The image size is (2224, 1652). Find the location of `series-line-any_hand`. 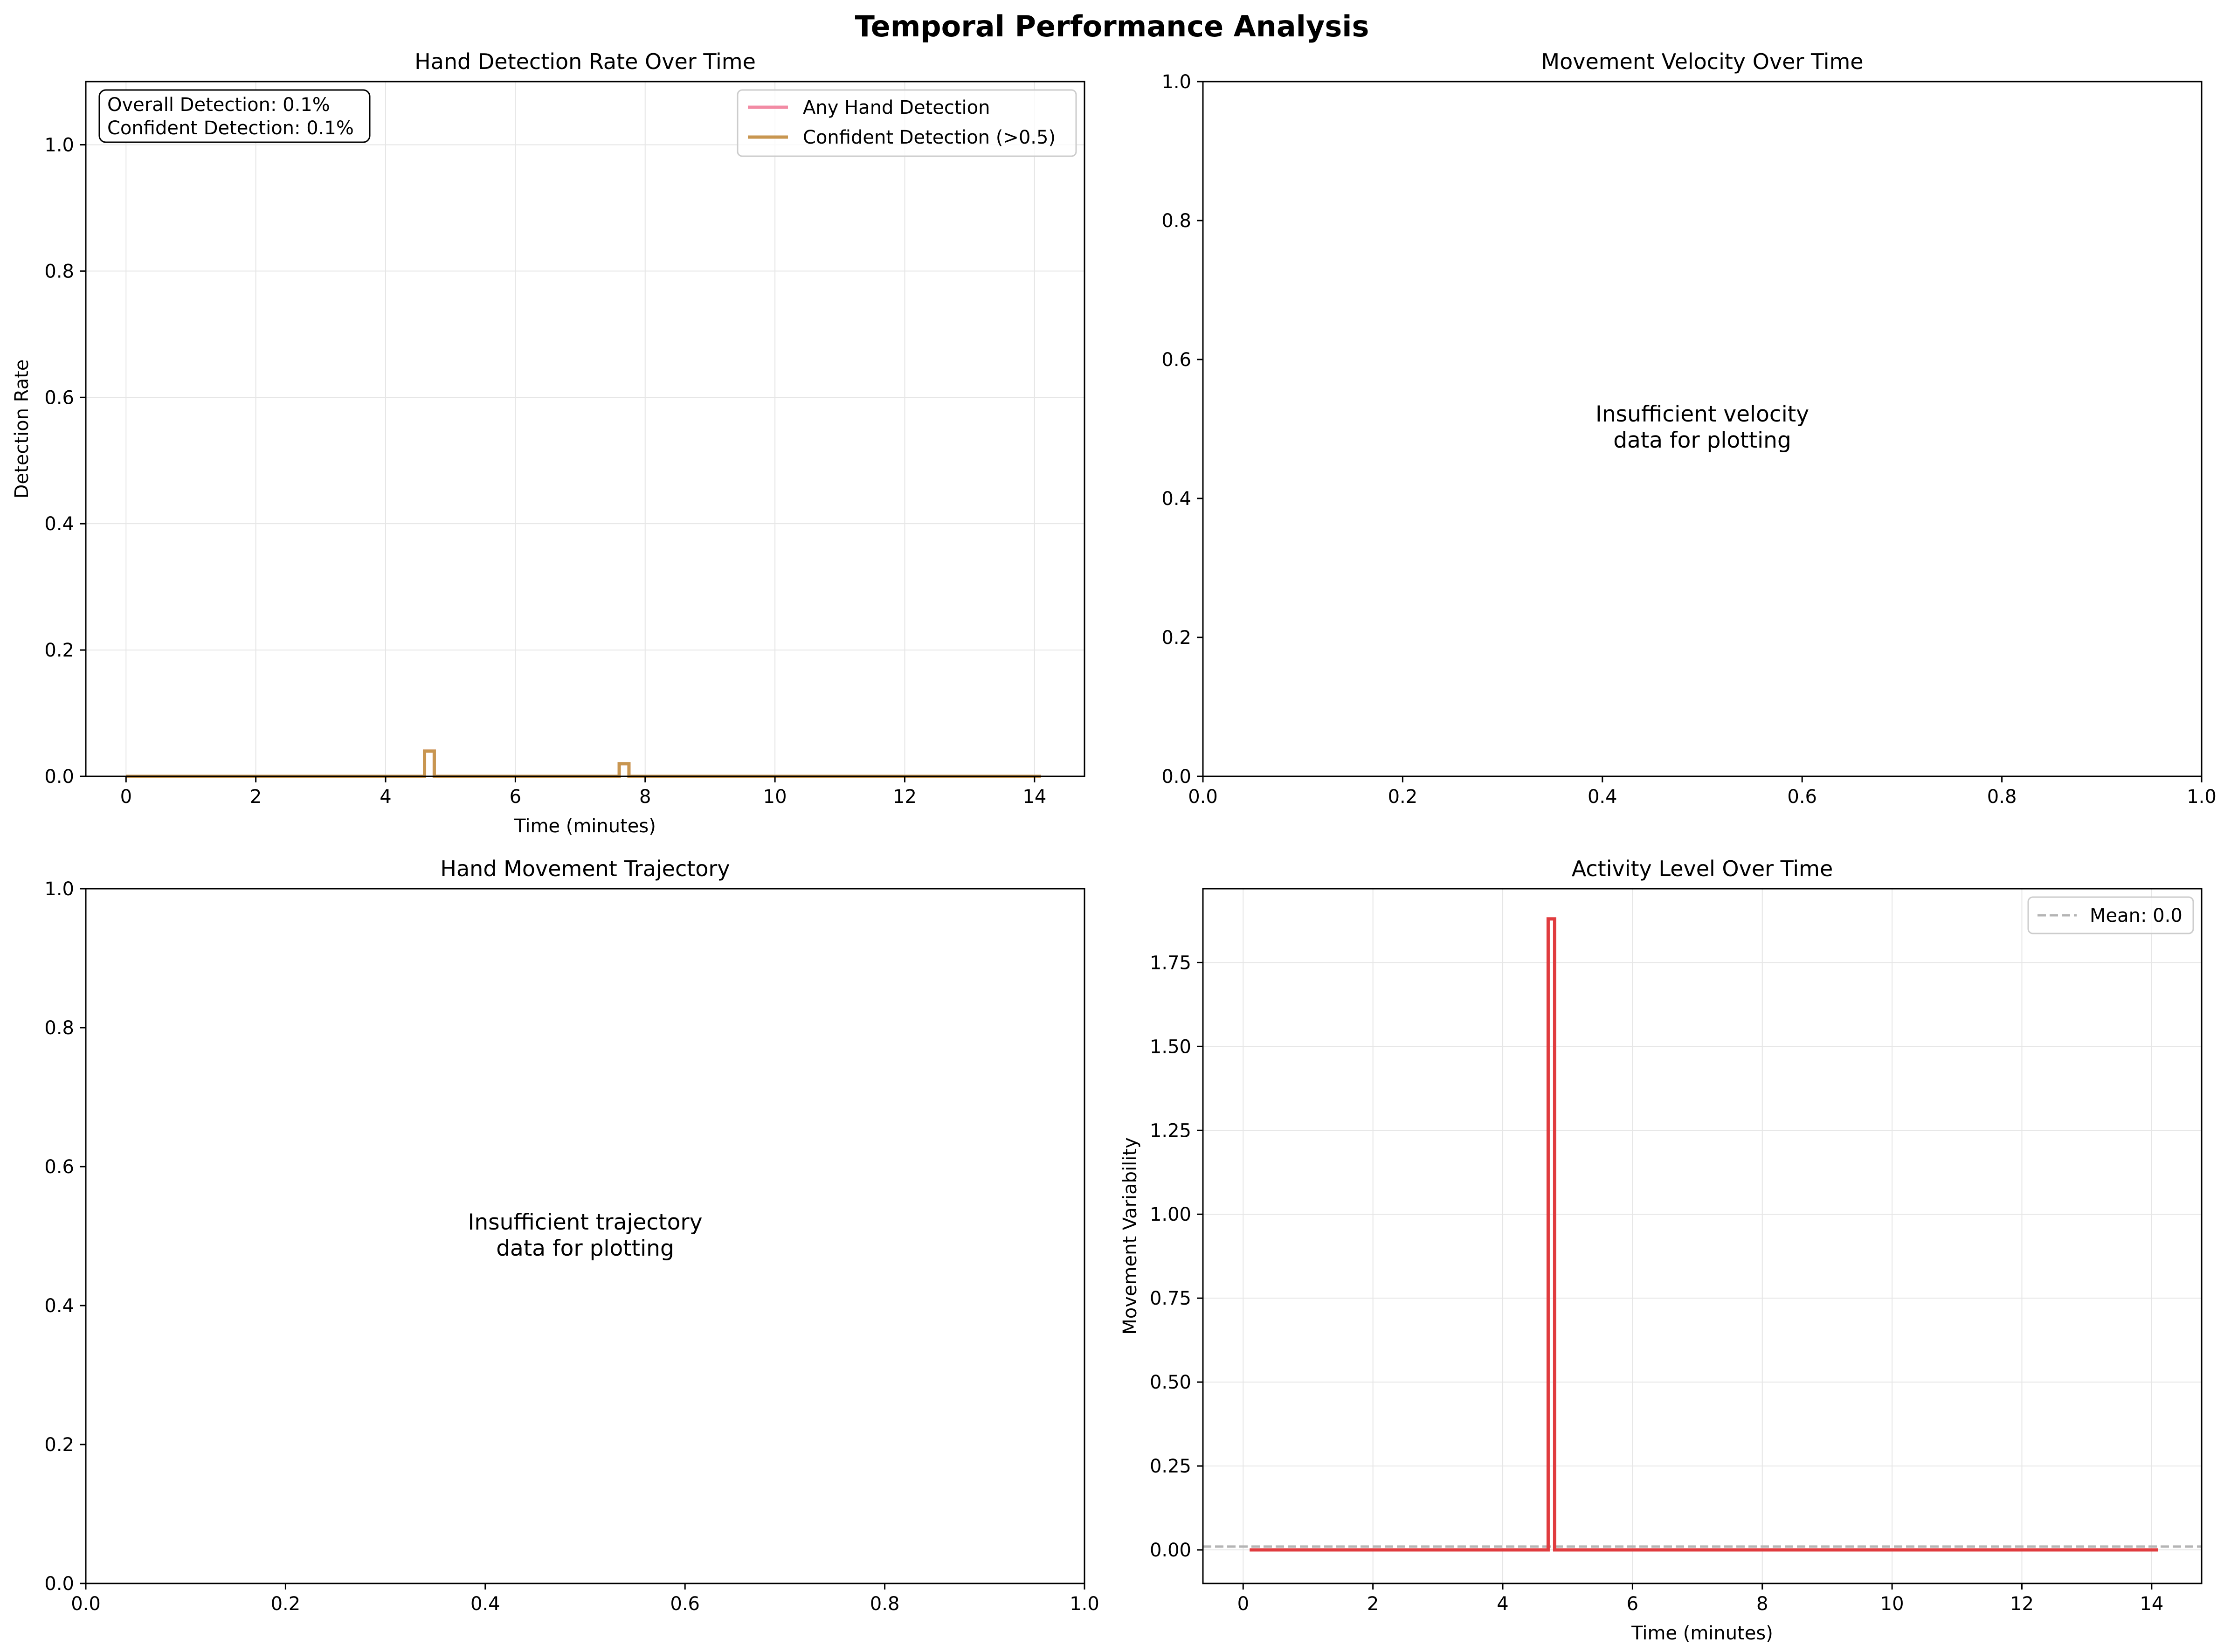

series-line-any_hand is located at coordinates (583, 763).